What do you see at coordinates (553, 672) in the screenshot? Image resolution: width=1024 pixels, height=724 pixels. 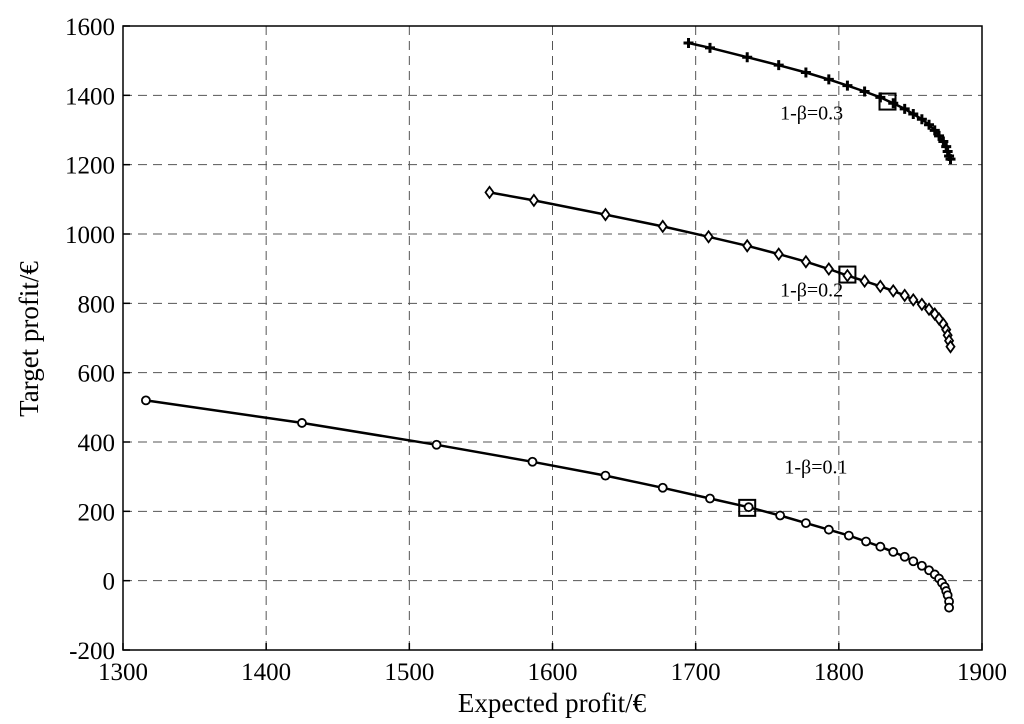 I see `x-tick-label: 1600` at bounding box center [553, 672].